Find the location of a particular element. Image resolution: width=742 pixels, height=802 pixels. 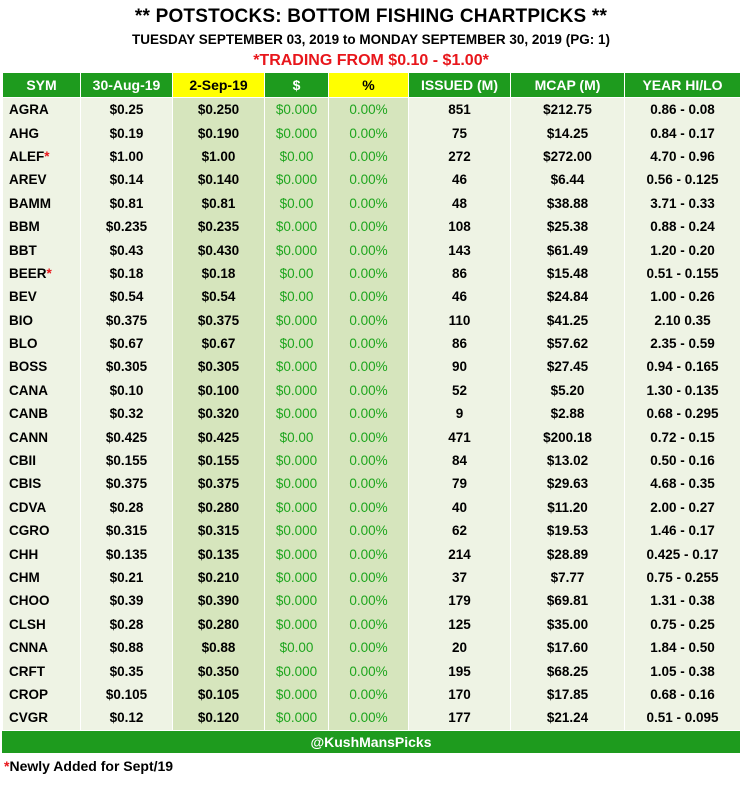

mcap-cell: $7.77 is located at coordinates (567, 577).